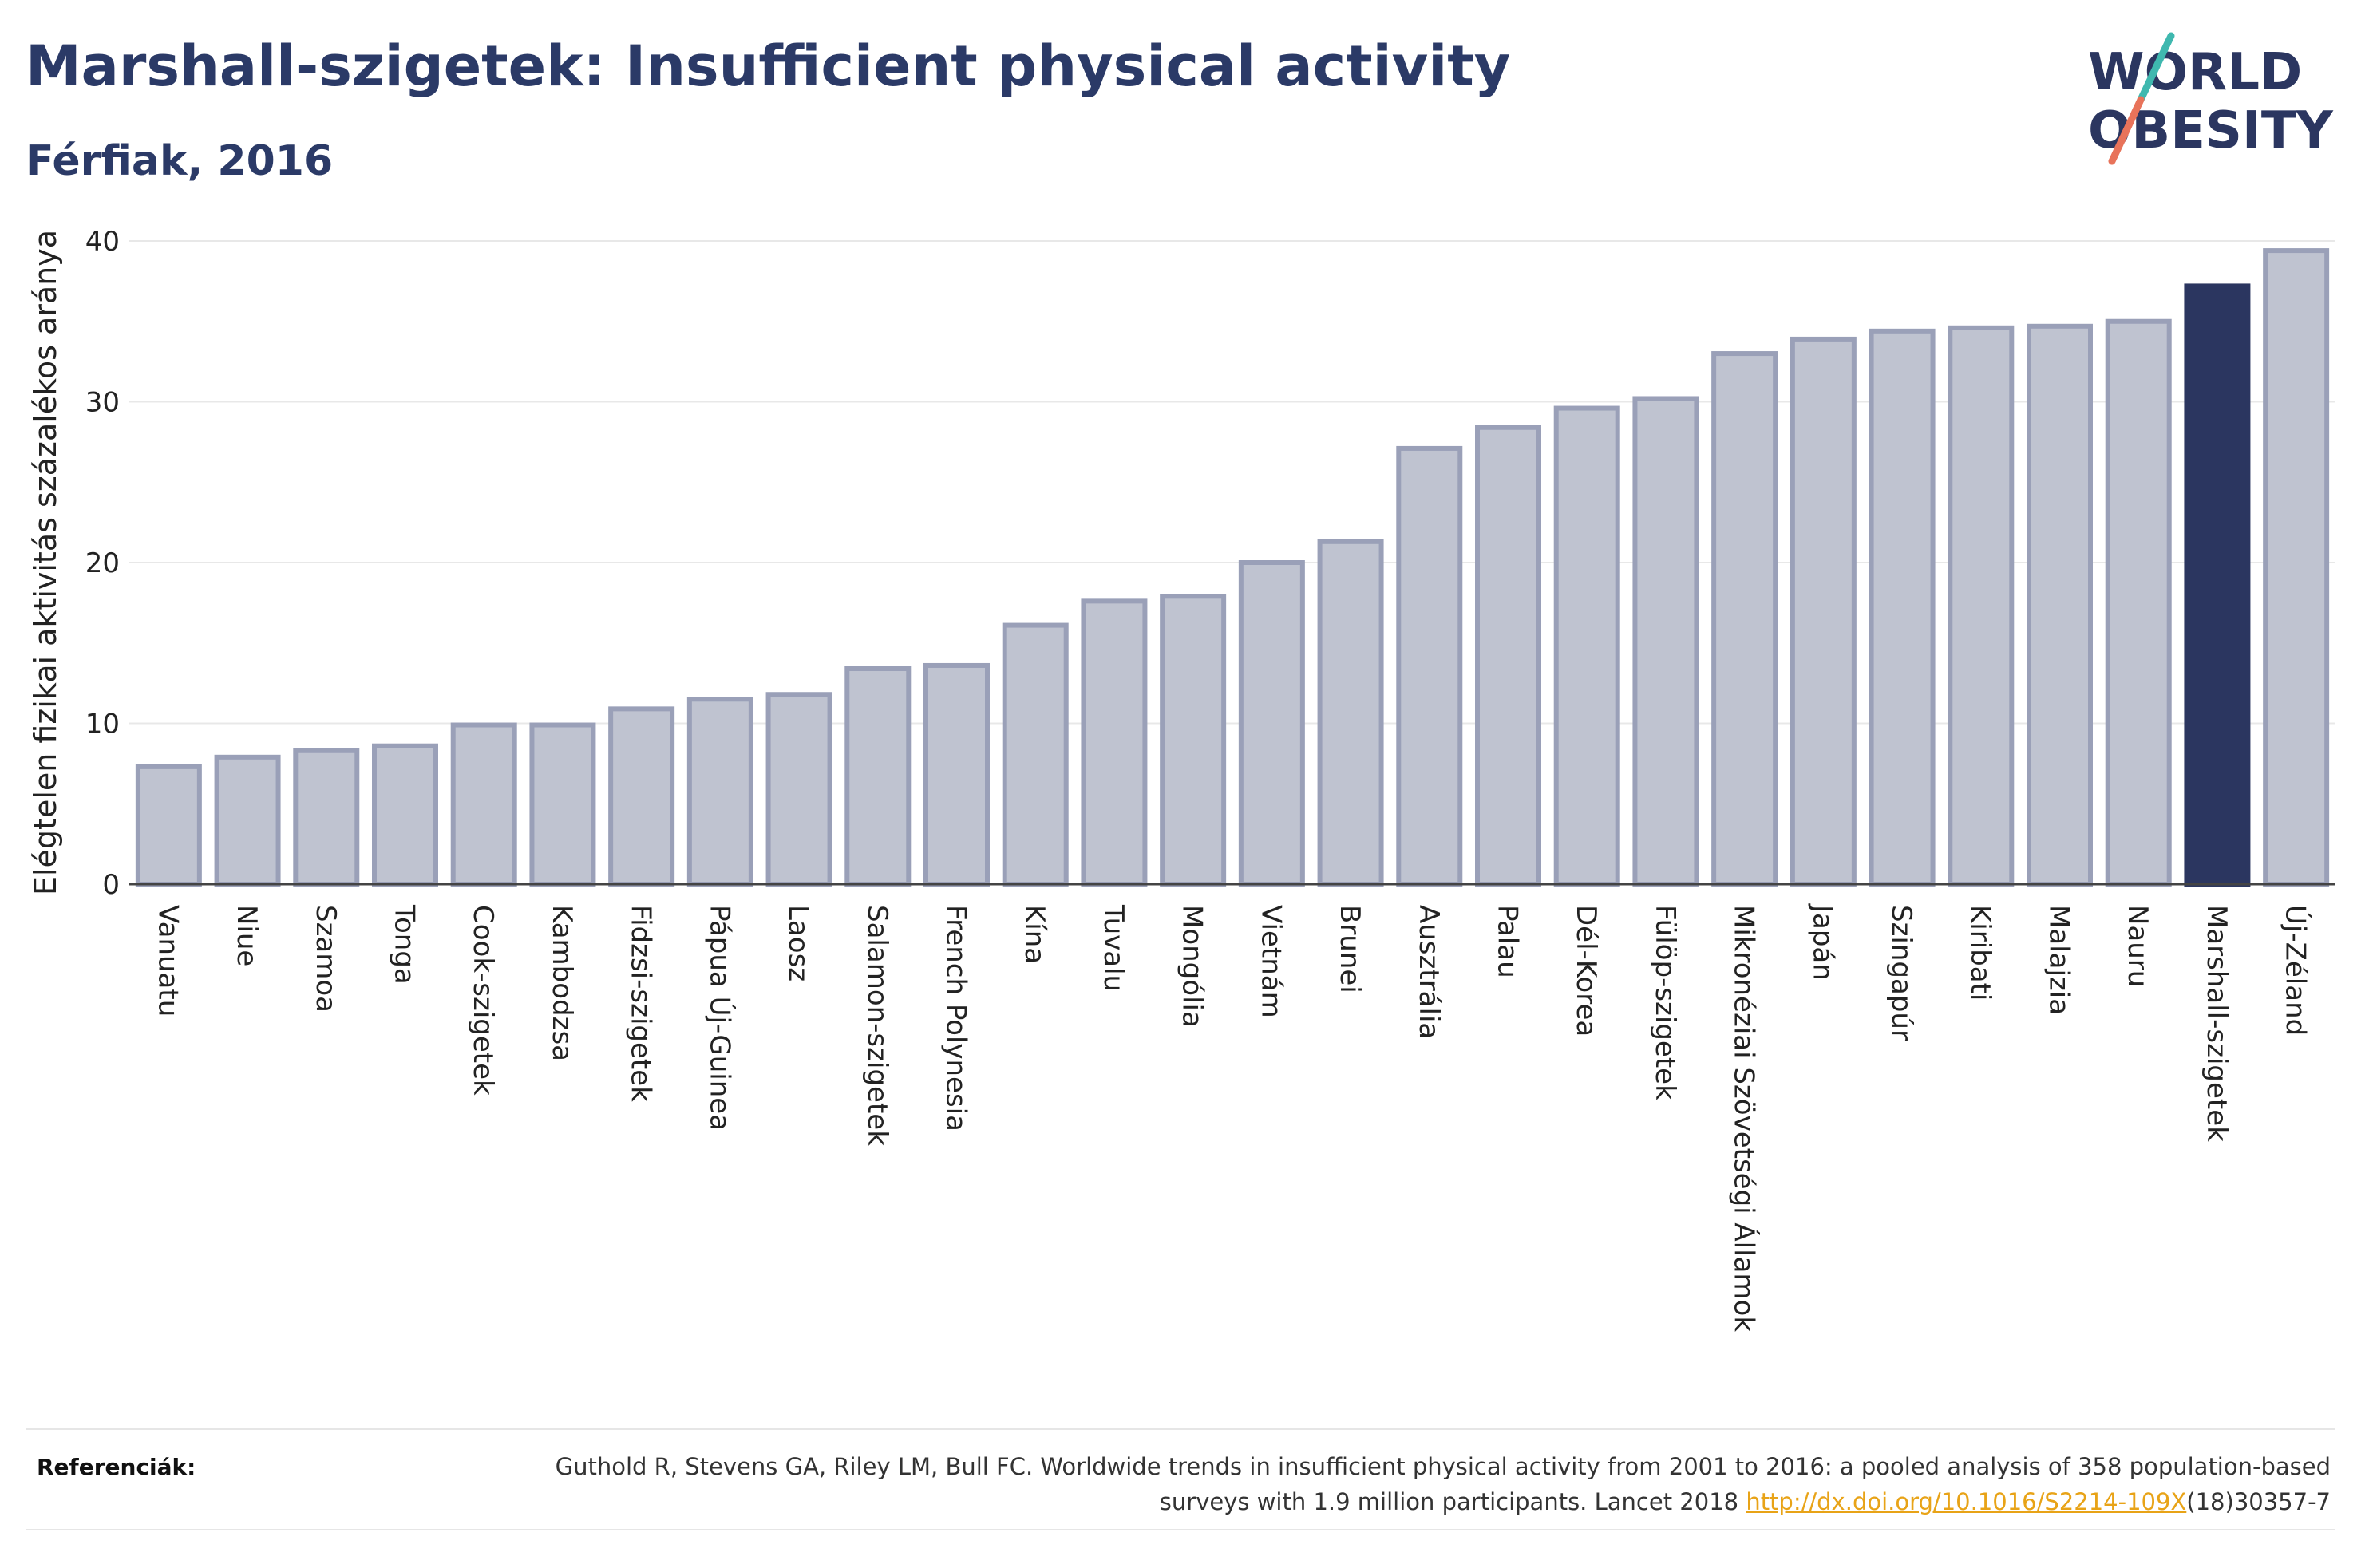 The image size is (2361, 1568). What do you see at coordinates (719, 1018) in the screenshot?
I see `x-tick-label: Pápua Új-Guinea` at bounding box center [719, 1018].